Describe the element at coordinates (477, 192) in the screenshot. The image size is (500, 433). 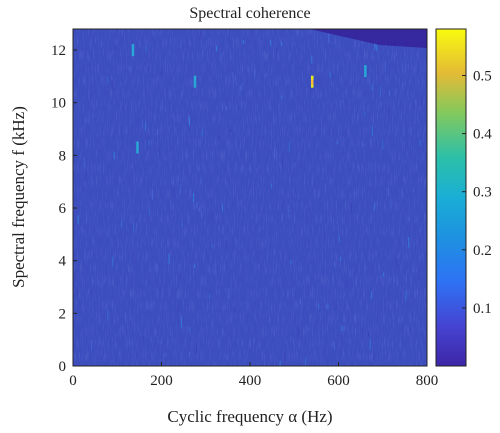
I see `colorbar-ticks: 0.1 0.2 0.3 0.4 0.5` at that location.